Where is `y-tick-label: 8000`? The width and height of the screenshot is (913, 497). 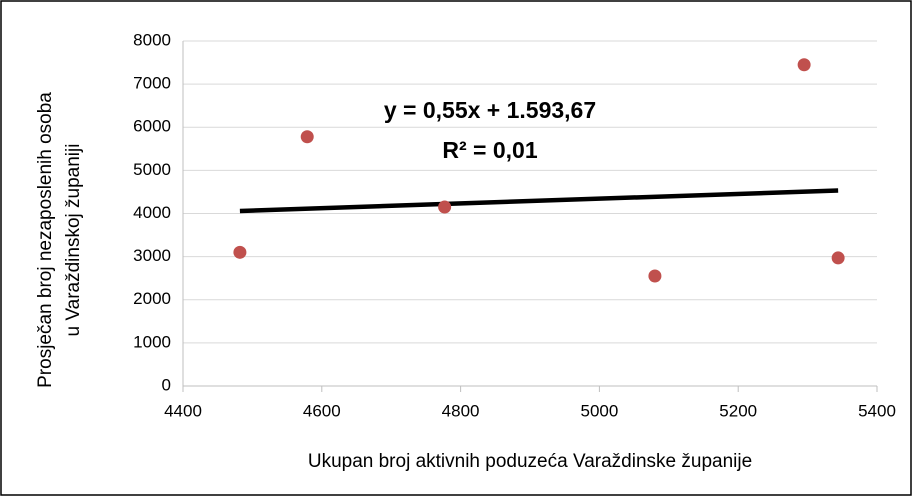 y-tick-label: 8000 is located at coordinates (152, 39).